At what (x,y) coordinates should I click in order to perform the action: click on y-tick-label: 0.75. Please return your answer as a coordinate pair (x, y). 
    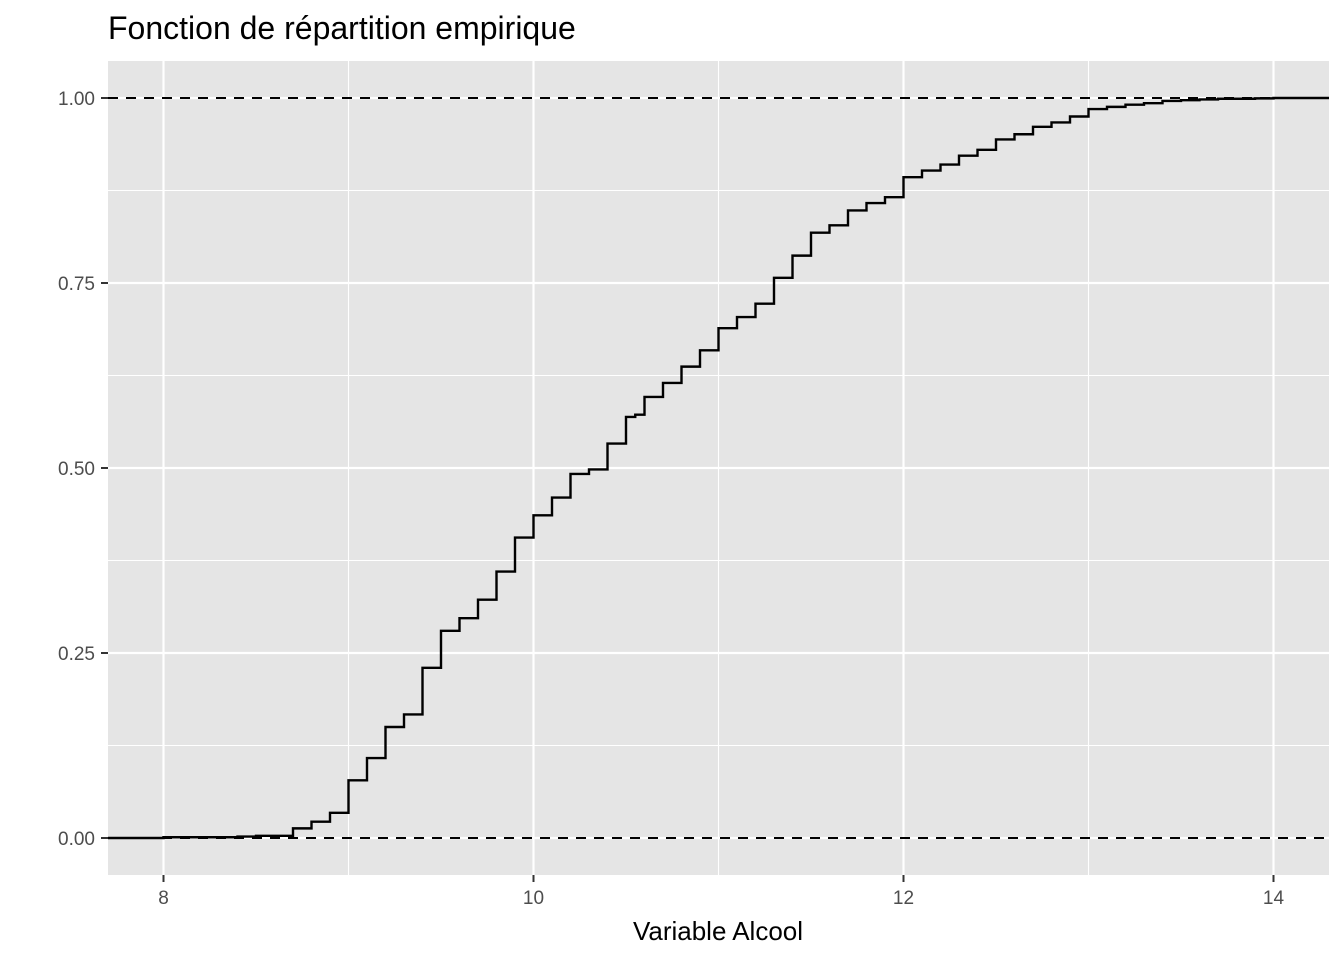
    Looking at the image, I should click on (76, 284).